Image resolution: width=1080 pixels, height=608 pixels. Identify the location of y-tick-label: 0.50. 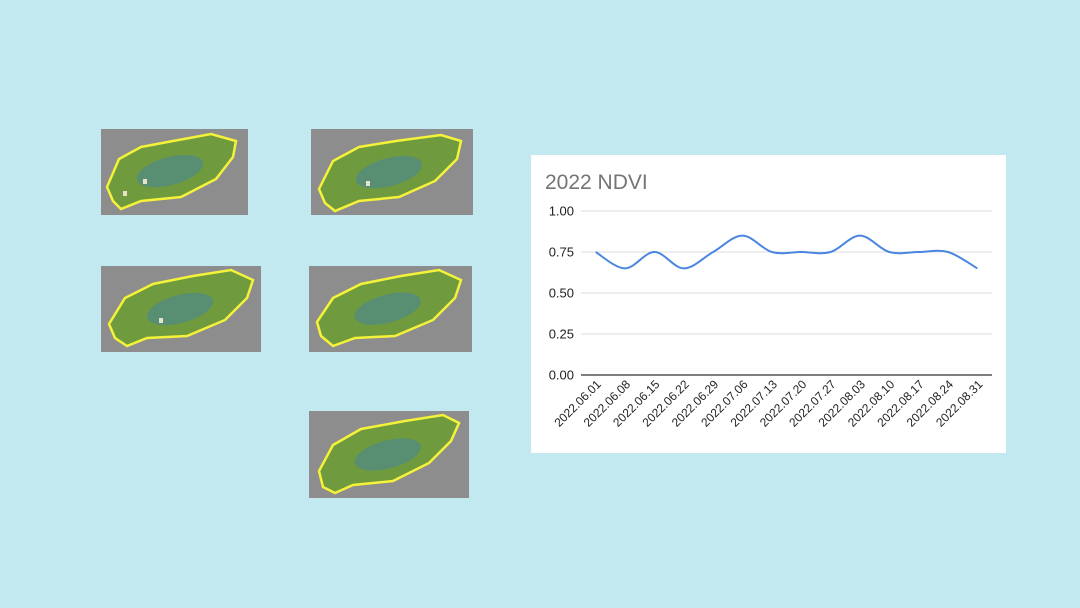
(561, 293).